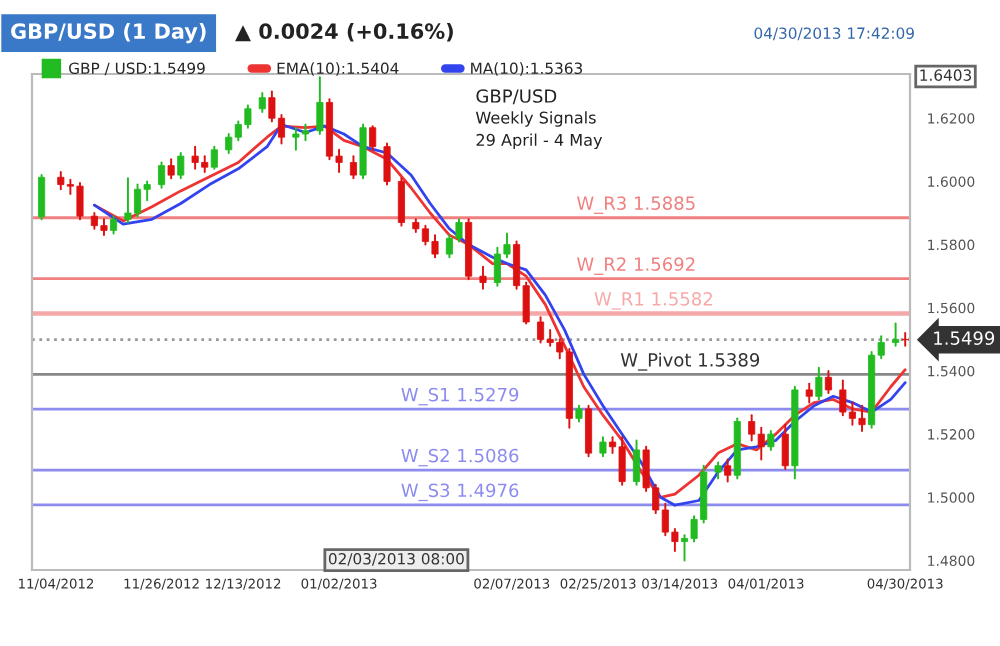 The width and height of the screenshot is (1000, 646). What do you see at coordinates (460, 457) in the screenshot?
I see `ref-line-label: W_S2 1.5086` at bounding box center [460, 457].